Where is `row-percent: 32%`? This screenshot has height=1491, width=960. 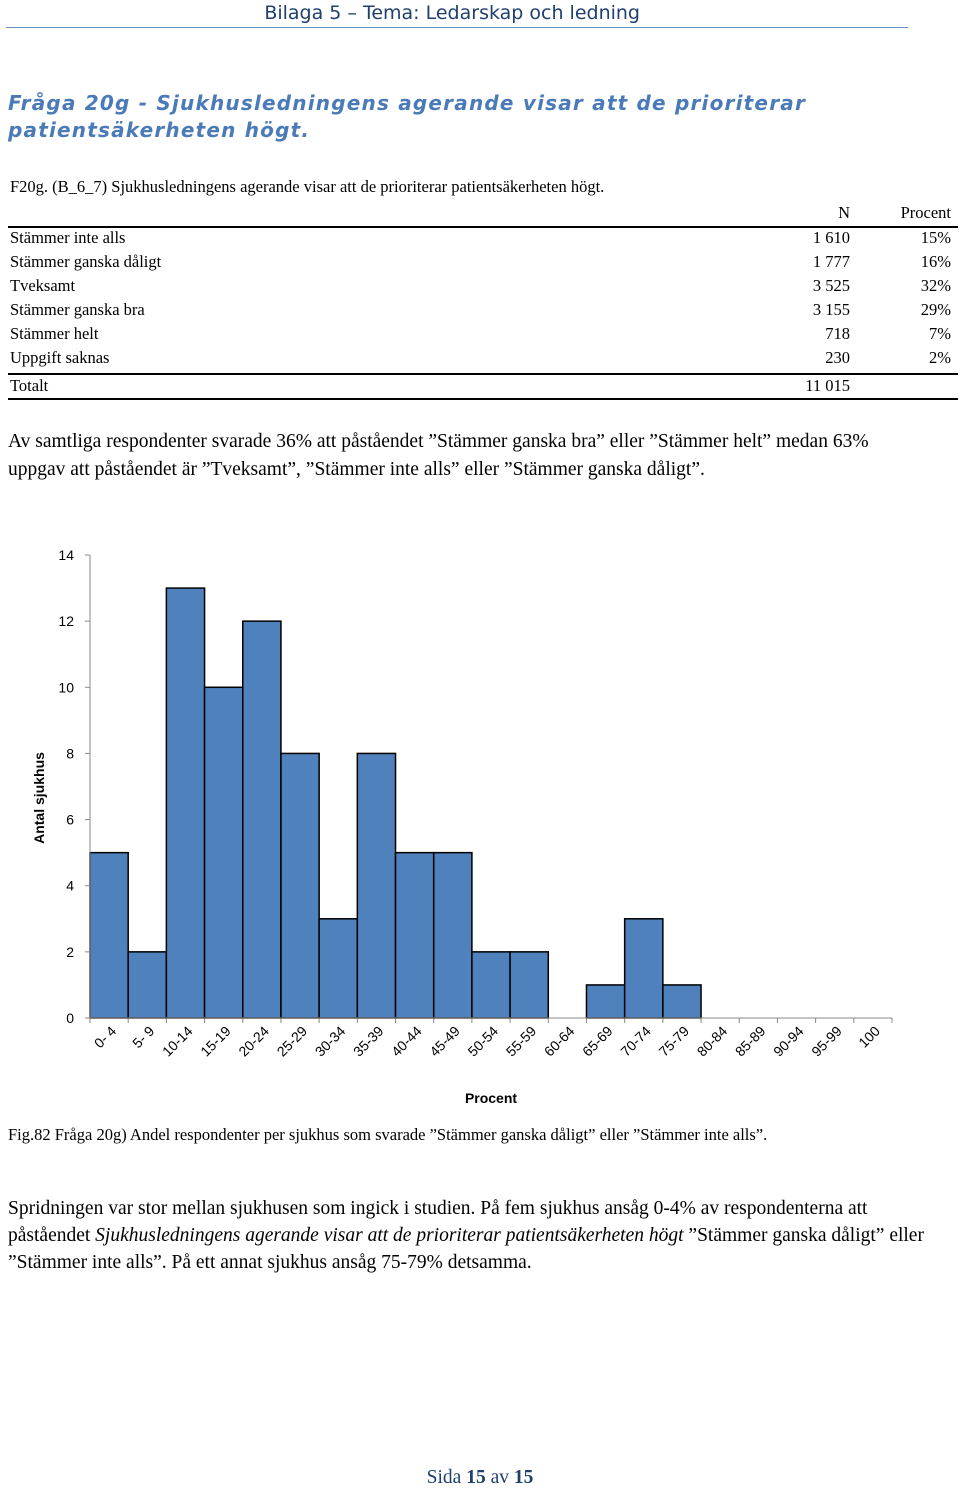
row-percent: 32% is located at coordinates (935, 285).